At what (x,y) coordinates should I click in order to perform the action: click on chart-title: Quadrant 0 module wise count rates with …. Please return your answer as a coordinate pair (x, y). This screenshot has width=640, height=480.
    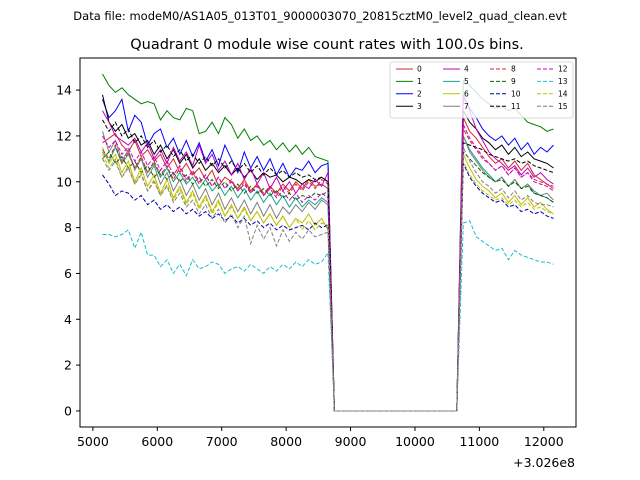
    Looking at the image, I should click on (327, 45).